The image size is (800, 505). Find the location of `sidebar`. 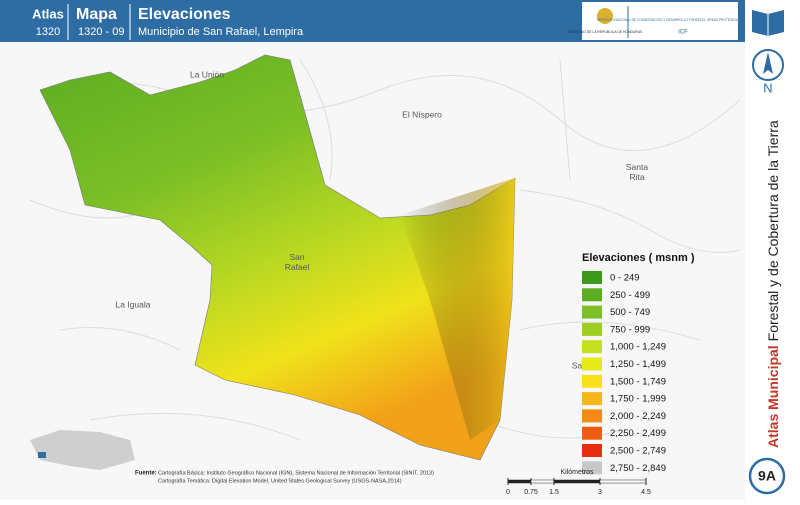

sidebar is located at coordinates (772, 250).